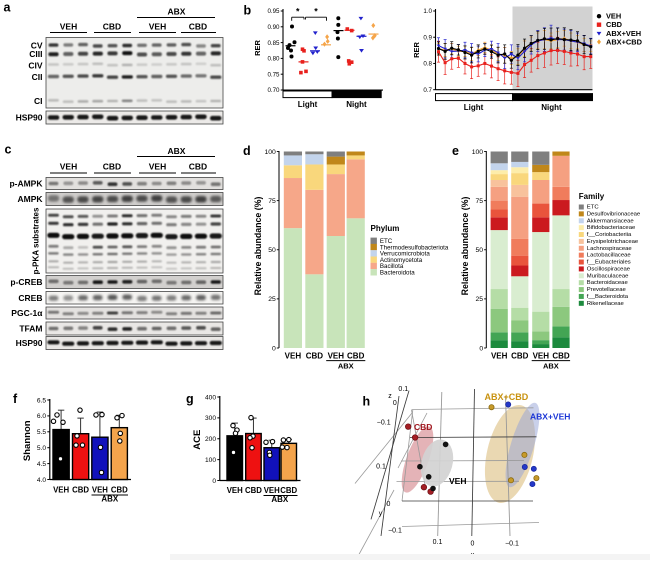 This screenshot has height=565, width=650. Describe the element at coordinates (38, 101) in the screenshot. I see `svg-text: CI` at that location.